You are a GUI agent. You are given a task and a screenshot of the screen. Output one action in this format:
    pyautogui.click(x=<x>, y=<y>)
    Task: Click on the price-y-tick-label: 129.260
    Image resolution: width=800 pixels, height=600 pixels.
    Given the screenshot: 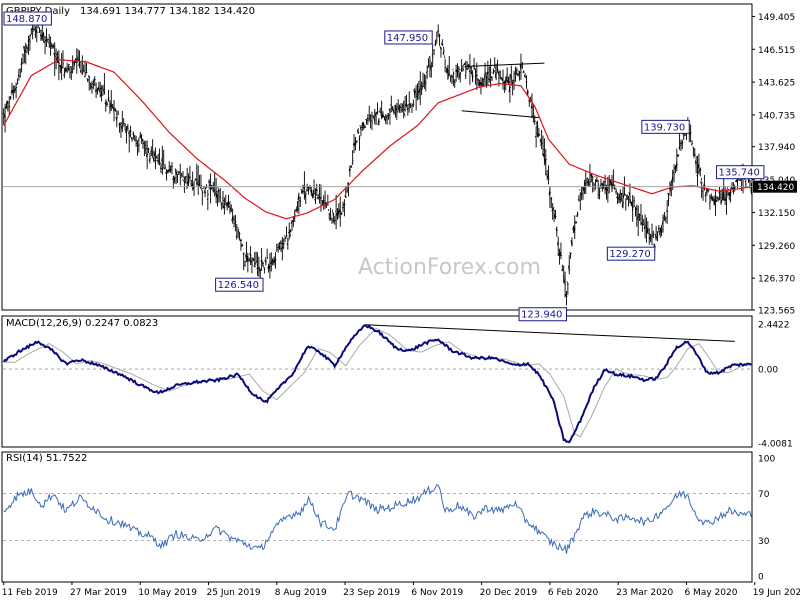 What is the action you would take?
    pyautogui.click(x=776, y=247)
    